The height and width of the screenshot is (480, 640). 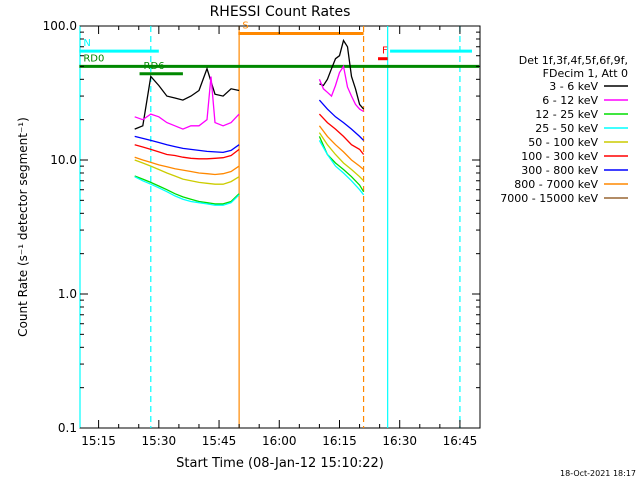 What do you see at coordinates (23, 227) in the screenshot?
I see `y-axis-label: Count Rate (s⁻¹ detector segment⁻¹)` at bounding box center [23, 227].